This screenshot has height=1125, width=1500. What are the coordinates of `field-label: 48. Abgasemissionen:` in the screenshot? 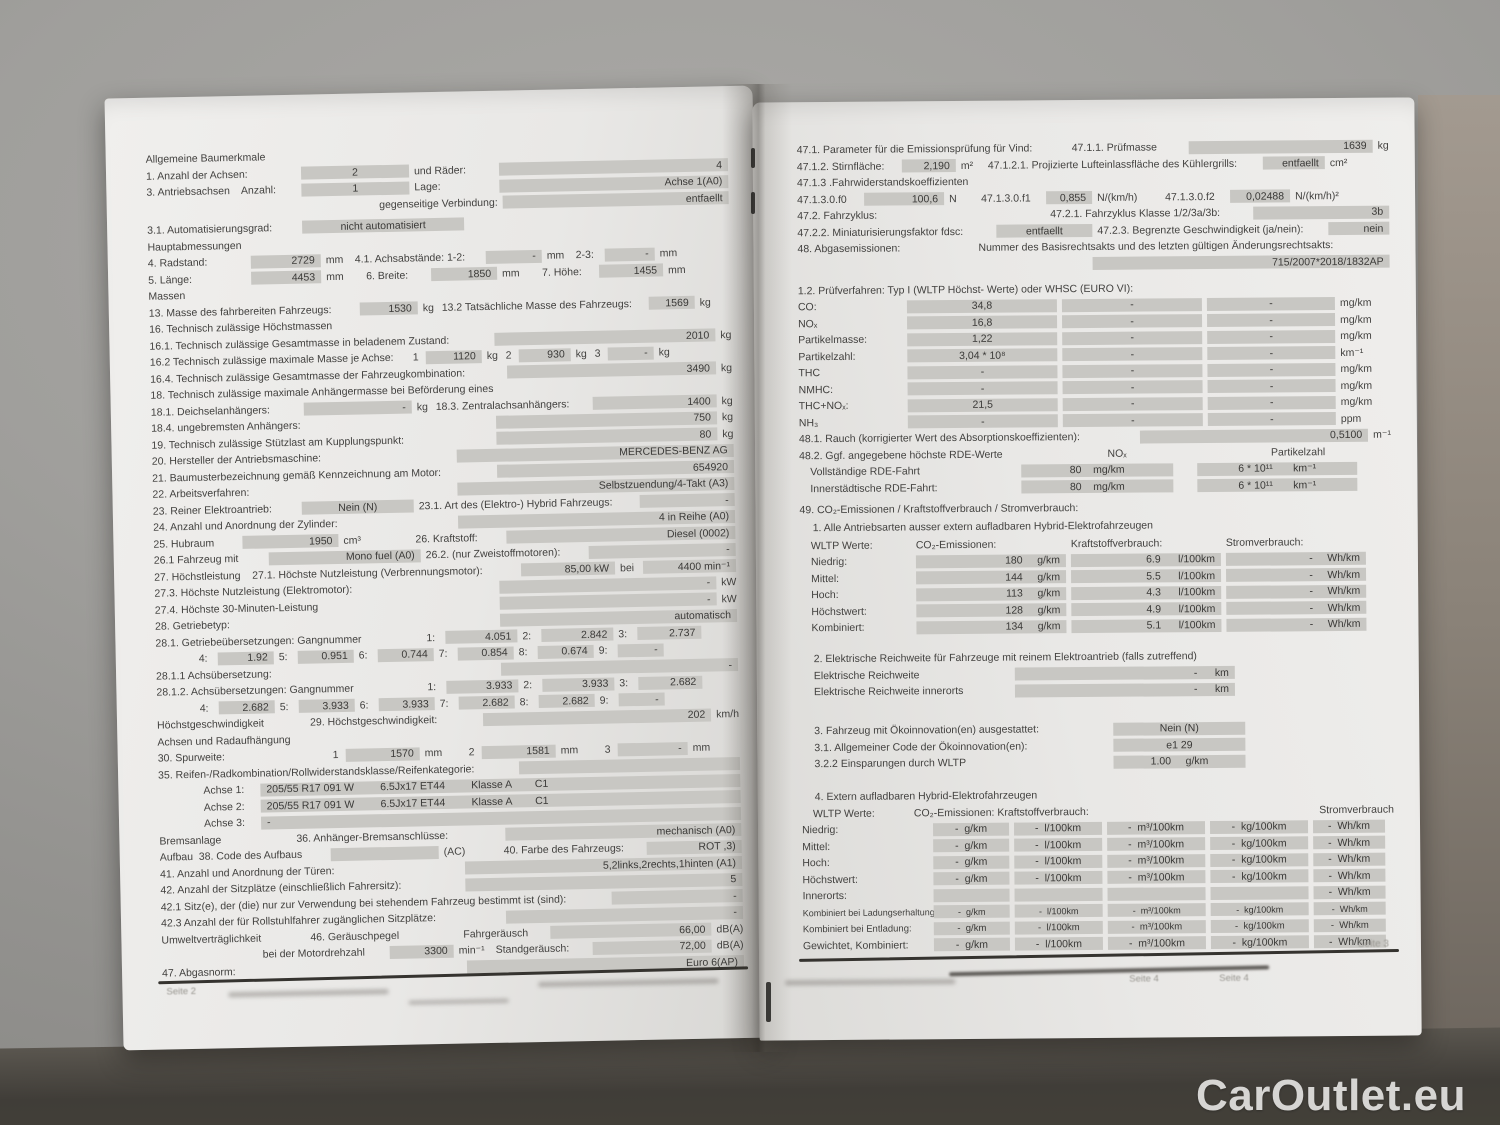 It's located at (849, 249).